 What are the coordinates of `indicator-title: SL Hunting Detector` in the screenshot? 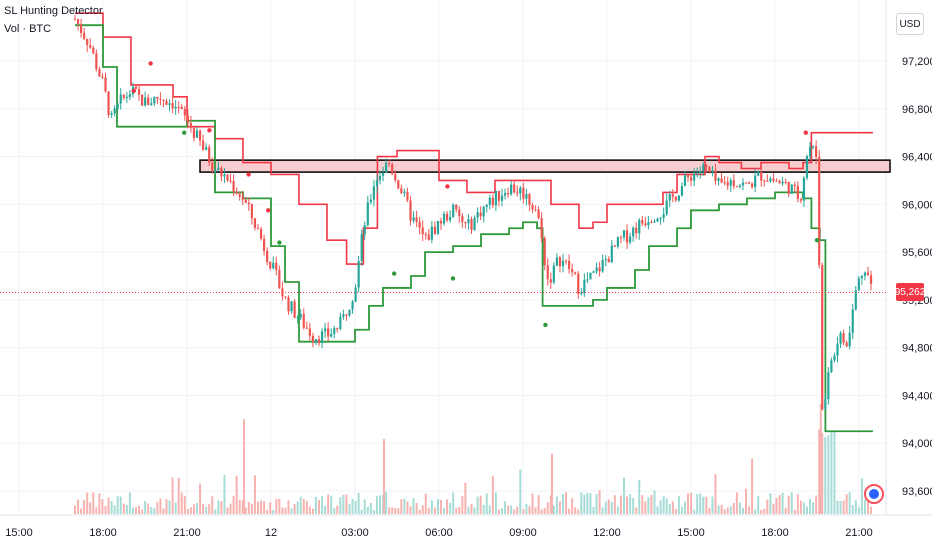 It's located at (53, 11).